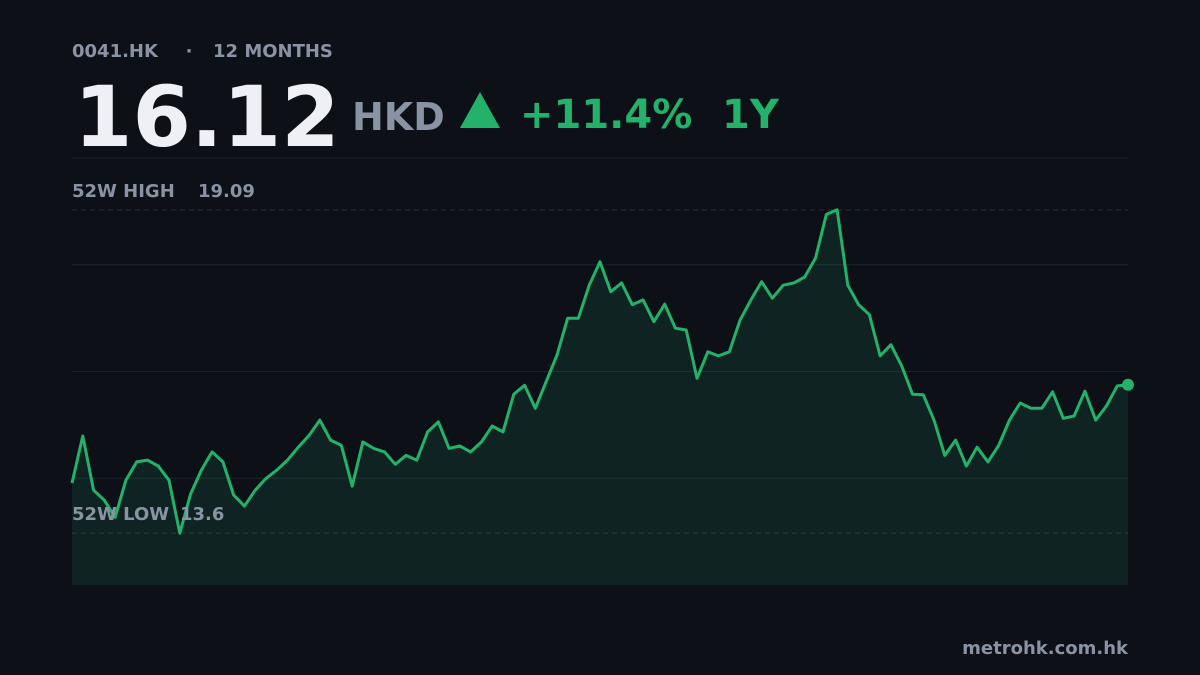  I want to click on last-point, so click(1128, 384).